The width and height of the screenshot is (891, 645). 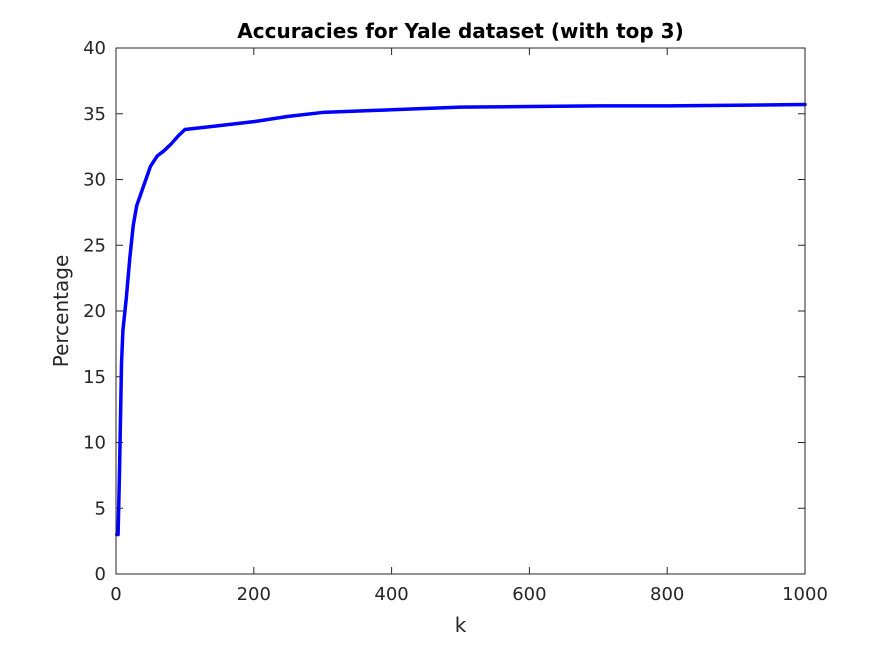 What do you see at coordinates (460, 31) in the screenshot?
I see `chart-title: Accuracies for Yale dataset (with top 3)` at bounding box center [460, 31].